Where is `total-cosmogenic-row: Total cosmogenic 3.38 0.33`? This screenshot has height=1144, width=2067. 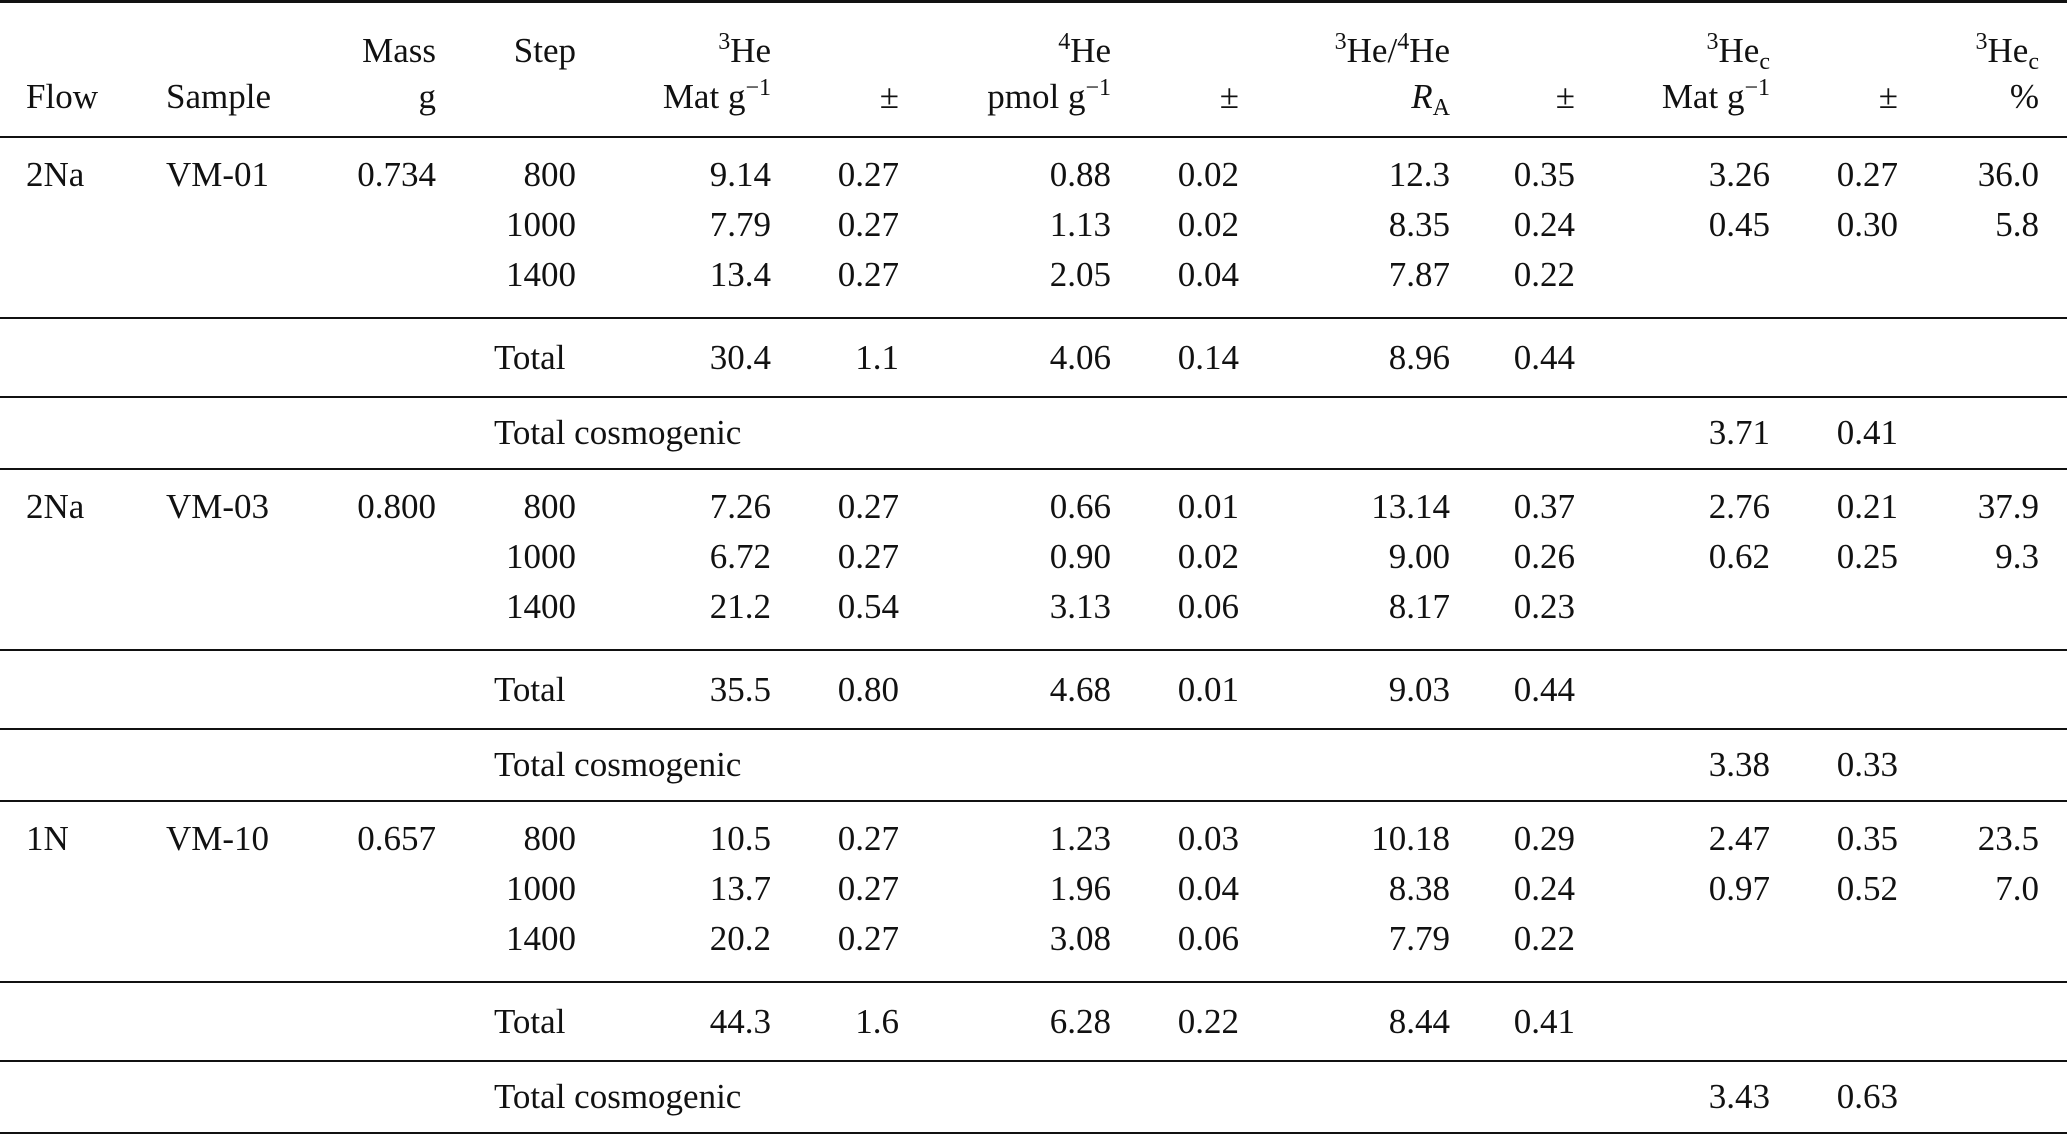 total-cosmogenic-row: Total cosmogenic 3.38 0.33 is located at coordinates (1033, 765).